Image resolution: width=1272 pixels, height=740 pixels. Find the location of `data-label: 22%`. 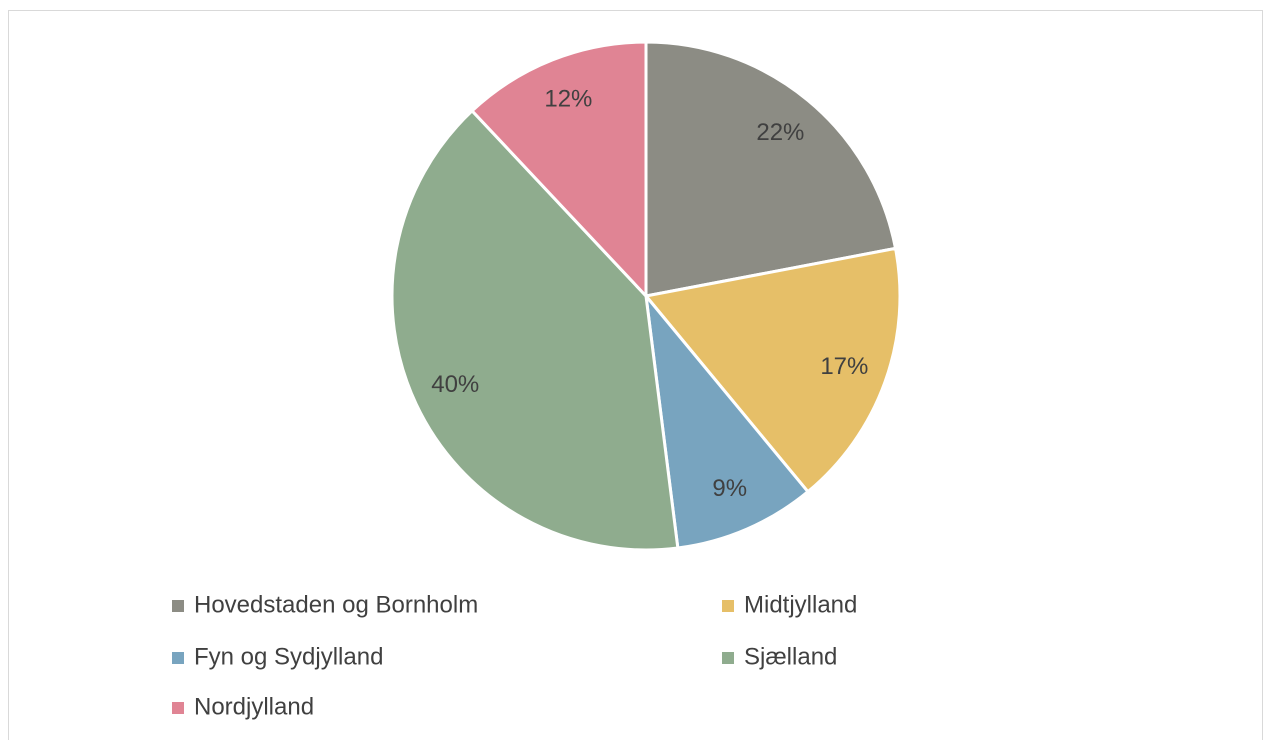

data-label: 22% is located at coordinates (780, 132).